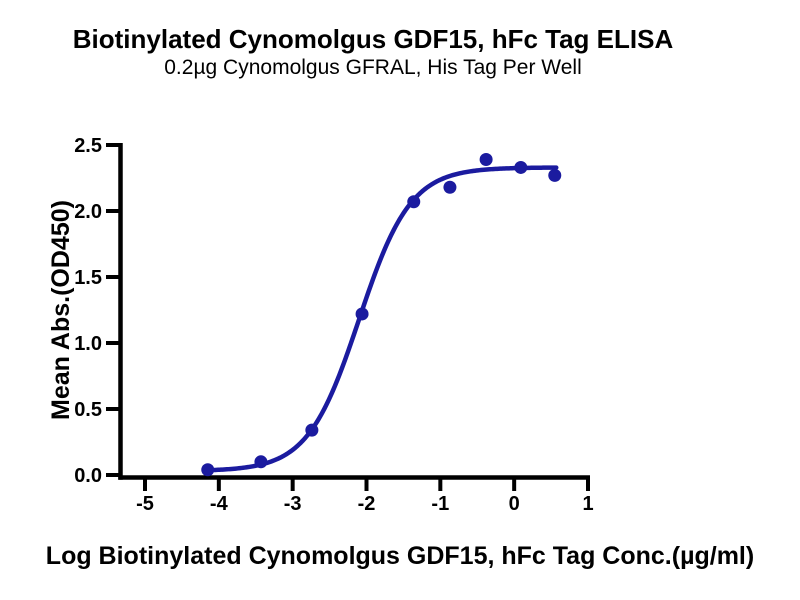  Describe the element at coordinates (219, 504) in the screenshot. I see `x-tick-label: -4` at that location.